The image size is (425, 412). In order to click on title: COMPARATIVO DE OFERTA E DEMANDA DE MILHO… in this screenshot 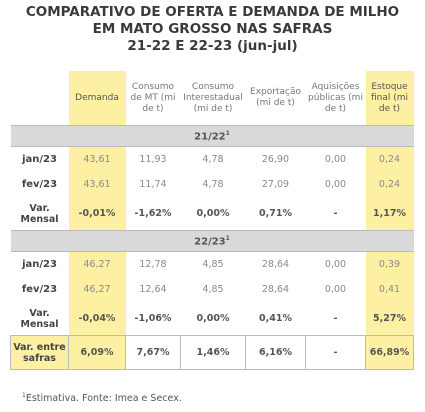, I will do `click(212, 29)`.